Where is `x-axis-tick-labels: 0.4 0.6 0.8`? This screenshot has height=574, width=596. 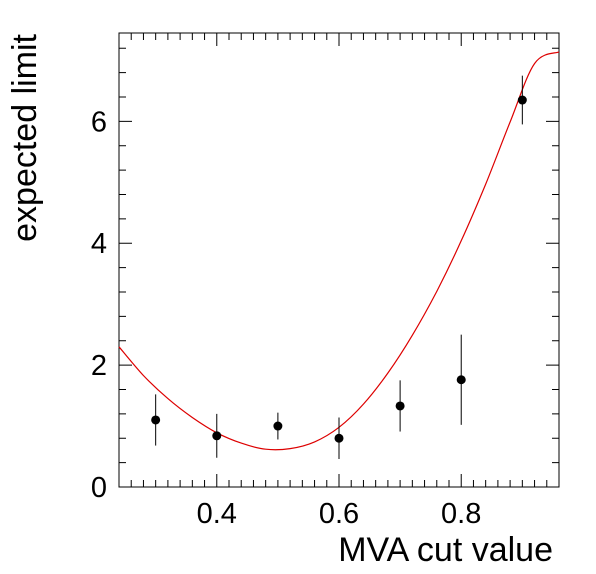 x-axis-tick-labels: 0.4 0.6 0.8 is located at coordinates (339, 514).